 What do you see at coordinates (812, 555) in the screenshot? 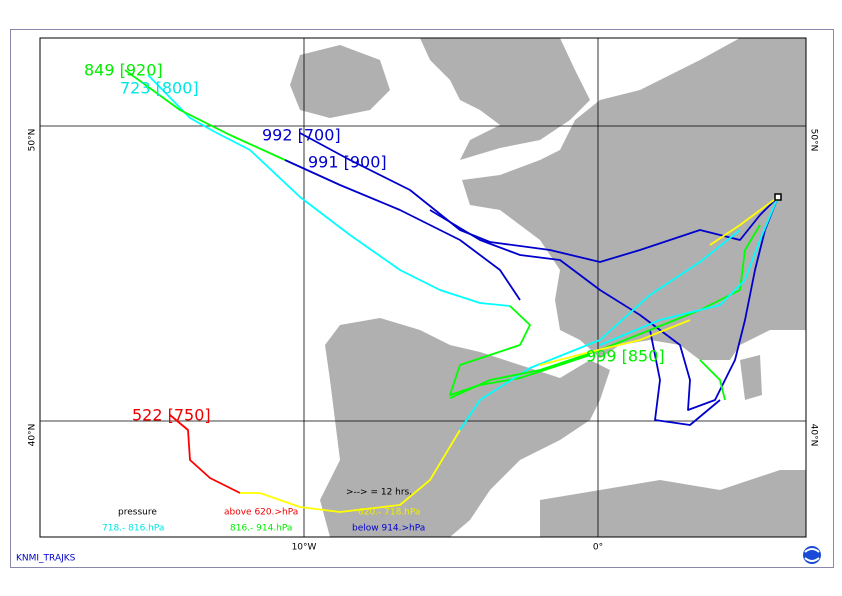
I see `logo` at bounding box center [812, 555].